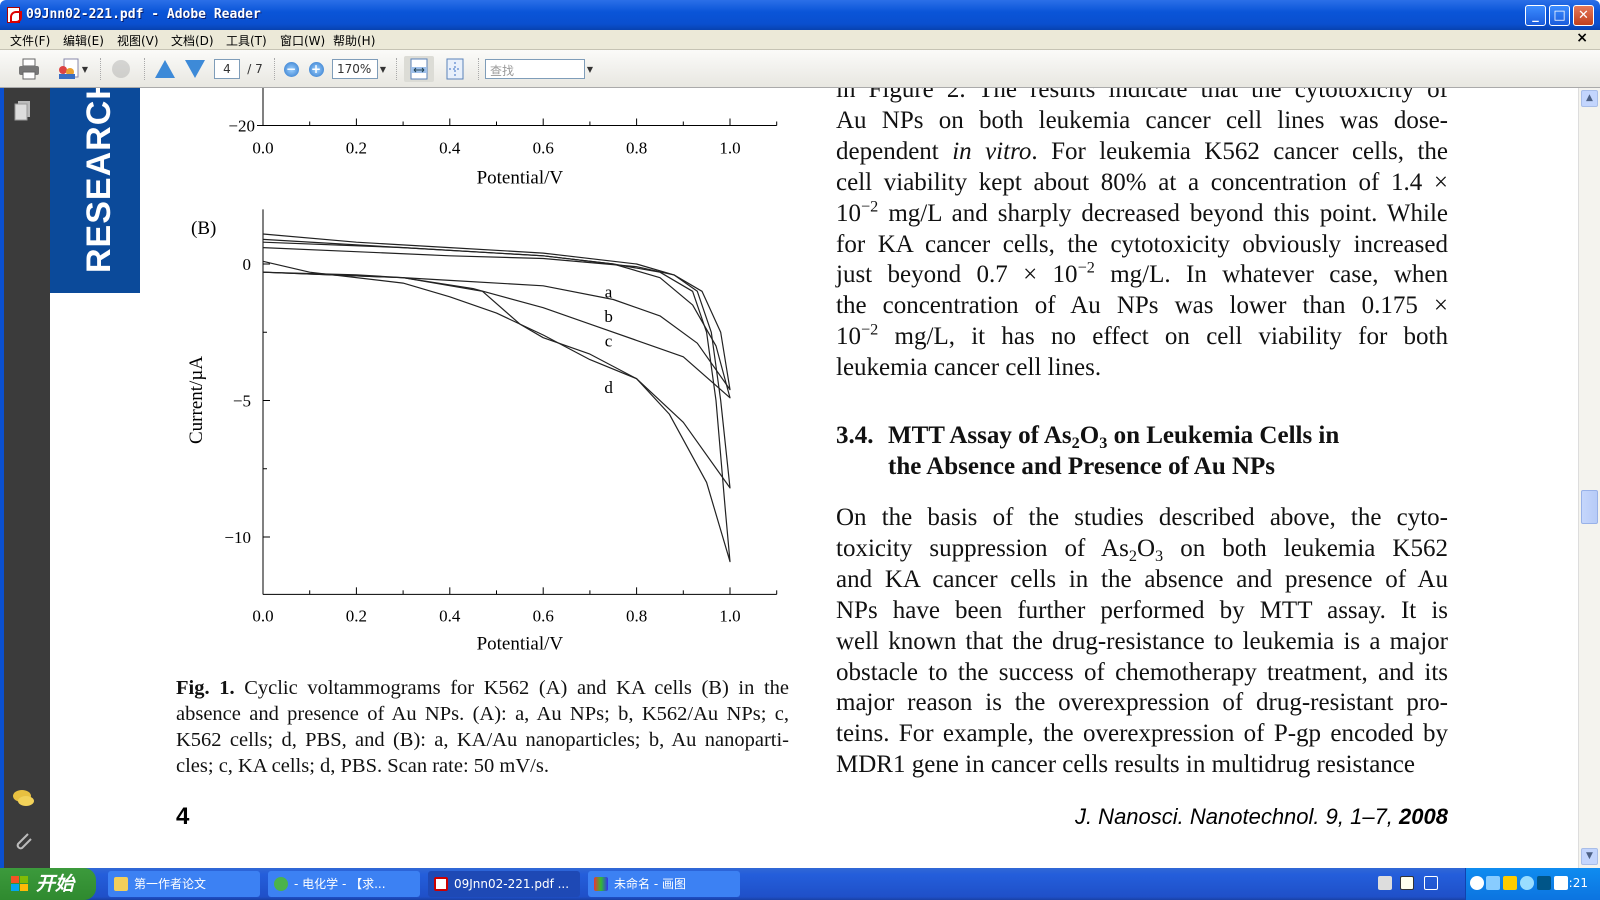  What do you see at coordinates (1544, 883) in the screenshot?
I see `app-tray-icon` at bounding box center [1544, 883].